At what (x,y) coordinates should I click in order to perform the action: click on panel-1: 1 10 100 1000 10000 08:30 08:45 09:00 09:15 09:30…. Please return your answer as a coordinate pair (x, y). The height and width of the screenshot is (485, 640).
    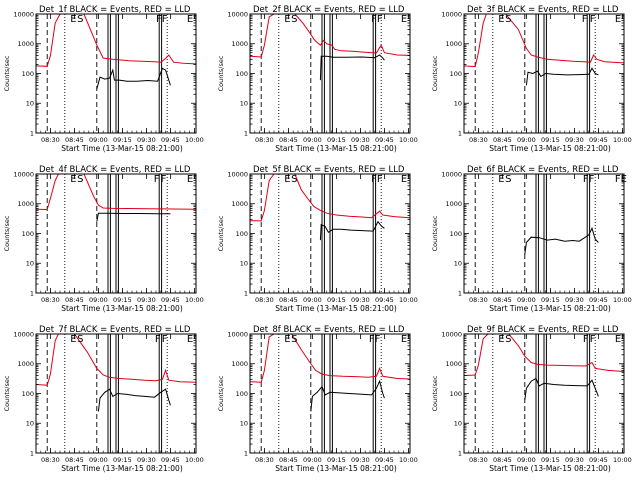
    Looking at the image, I should click on (103, 79).